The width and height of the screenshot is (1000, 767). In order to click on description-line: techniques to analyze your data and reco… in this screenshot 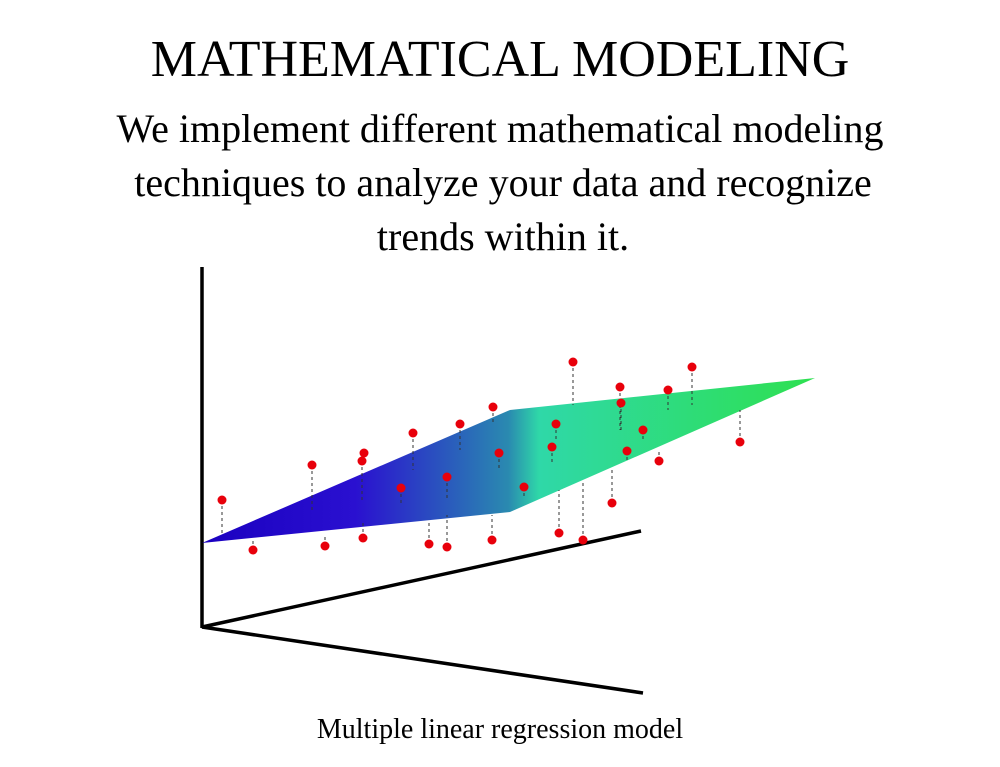, I will do `click(502, 182)`.